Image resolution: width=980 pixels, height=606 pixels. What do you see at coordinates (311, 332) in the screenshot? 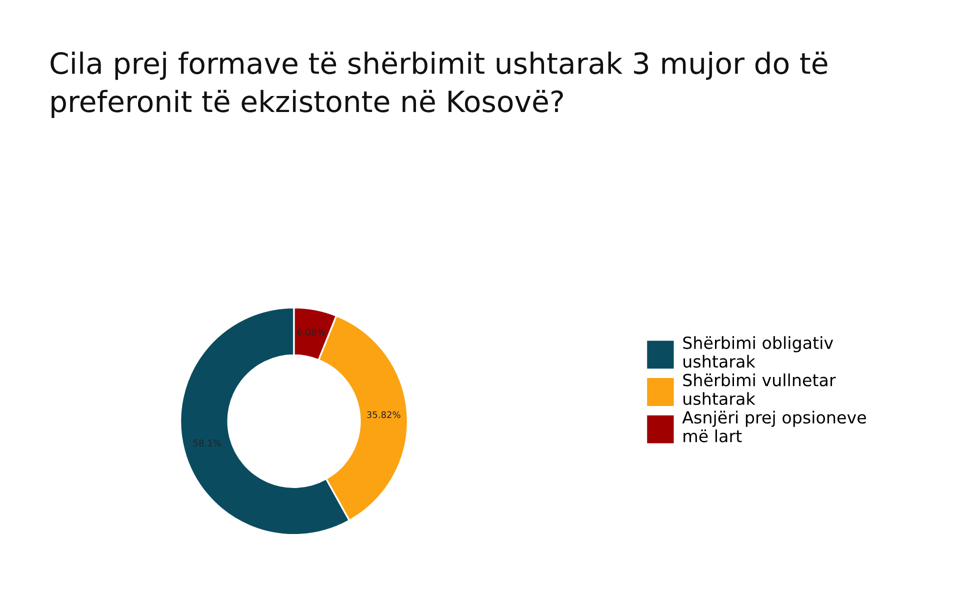
I see `data-label: 6.08%` at bounding box center [311, 332].